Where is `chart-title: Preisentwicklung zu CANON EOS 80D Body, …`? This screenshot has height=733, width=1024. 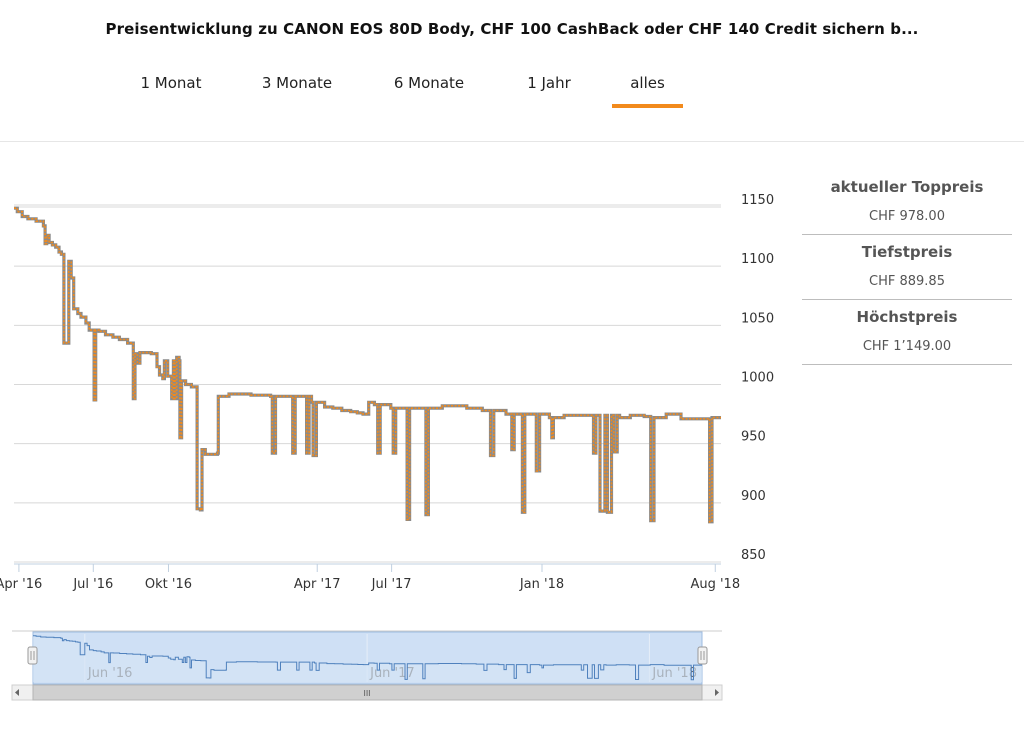
chart-title: Preisentwicklung zu CANON EOS 80D Body, … is located at coordinates (512, 29).